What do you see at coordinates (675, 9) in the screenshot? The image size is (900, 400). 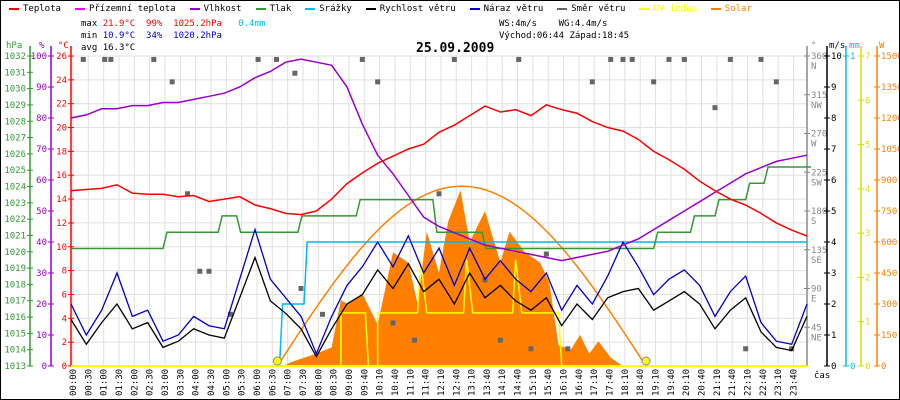 I see `legend-label: UV index` at bounding box center [675, 9].